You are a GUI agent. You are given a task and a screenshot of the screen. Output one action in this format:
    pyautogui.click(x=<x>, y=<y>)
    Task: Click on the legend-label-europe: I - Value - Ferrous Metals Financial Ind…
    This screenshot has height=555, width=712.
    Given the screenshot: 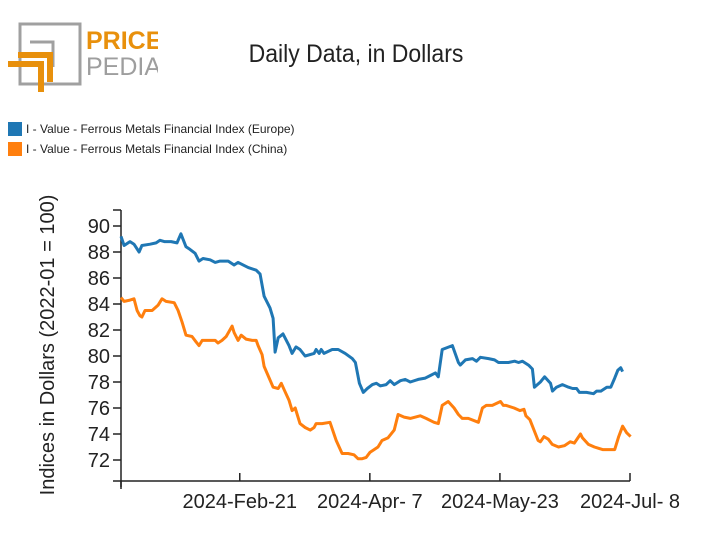 What is the action you would take?
    pyautogui.click(x=160, y=129)
    